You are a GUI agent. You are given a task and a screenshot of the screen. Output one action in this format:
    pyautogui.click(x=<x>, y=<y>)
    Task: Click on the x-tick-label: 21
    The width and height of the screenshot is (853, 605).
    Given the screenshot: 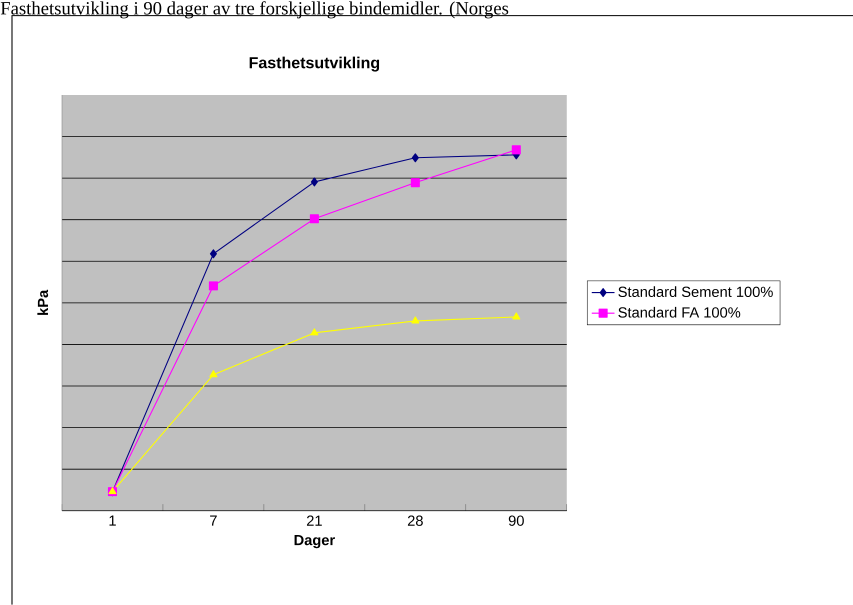 What is the action you would take?
    pyautogui.click(x=314, y=521)
    